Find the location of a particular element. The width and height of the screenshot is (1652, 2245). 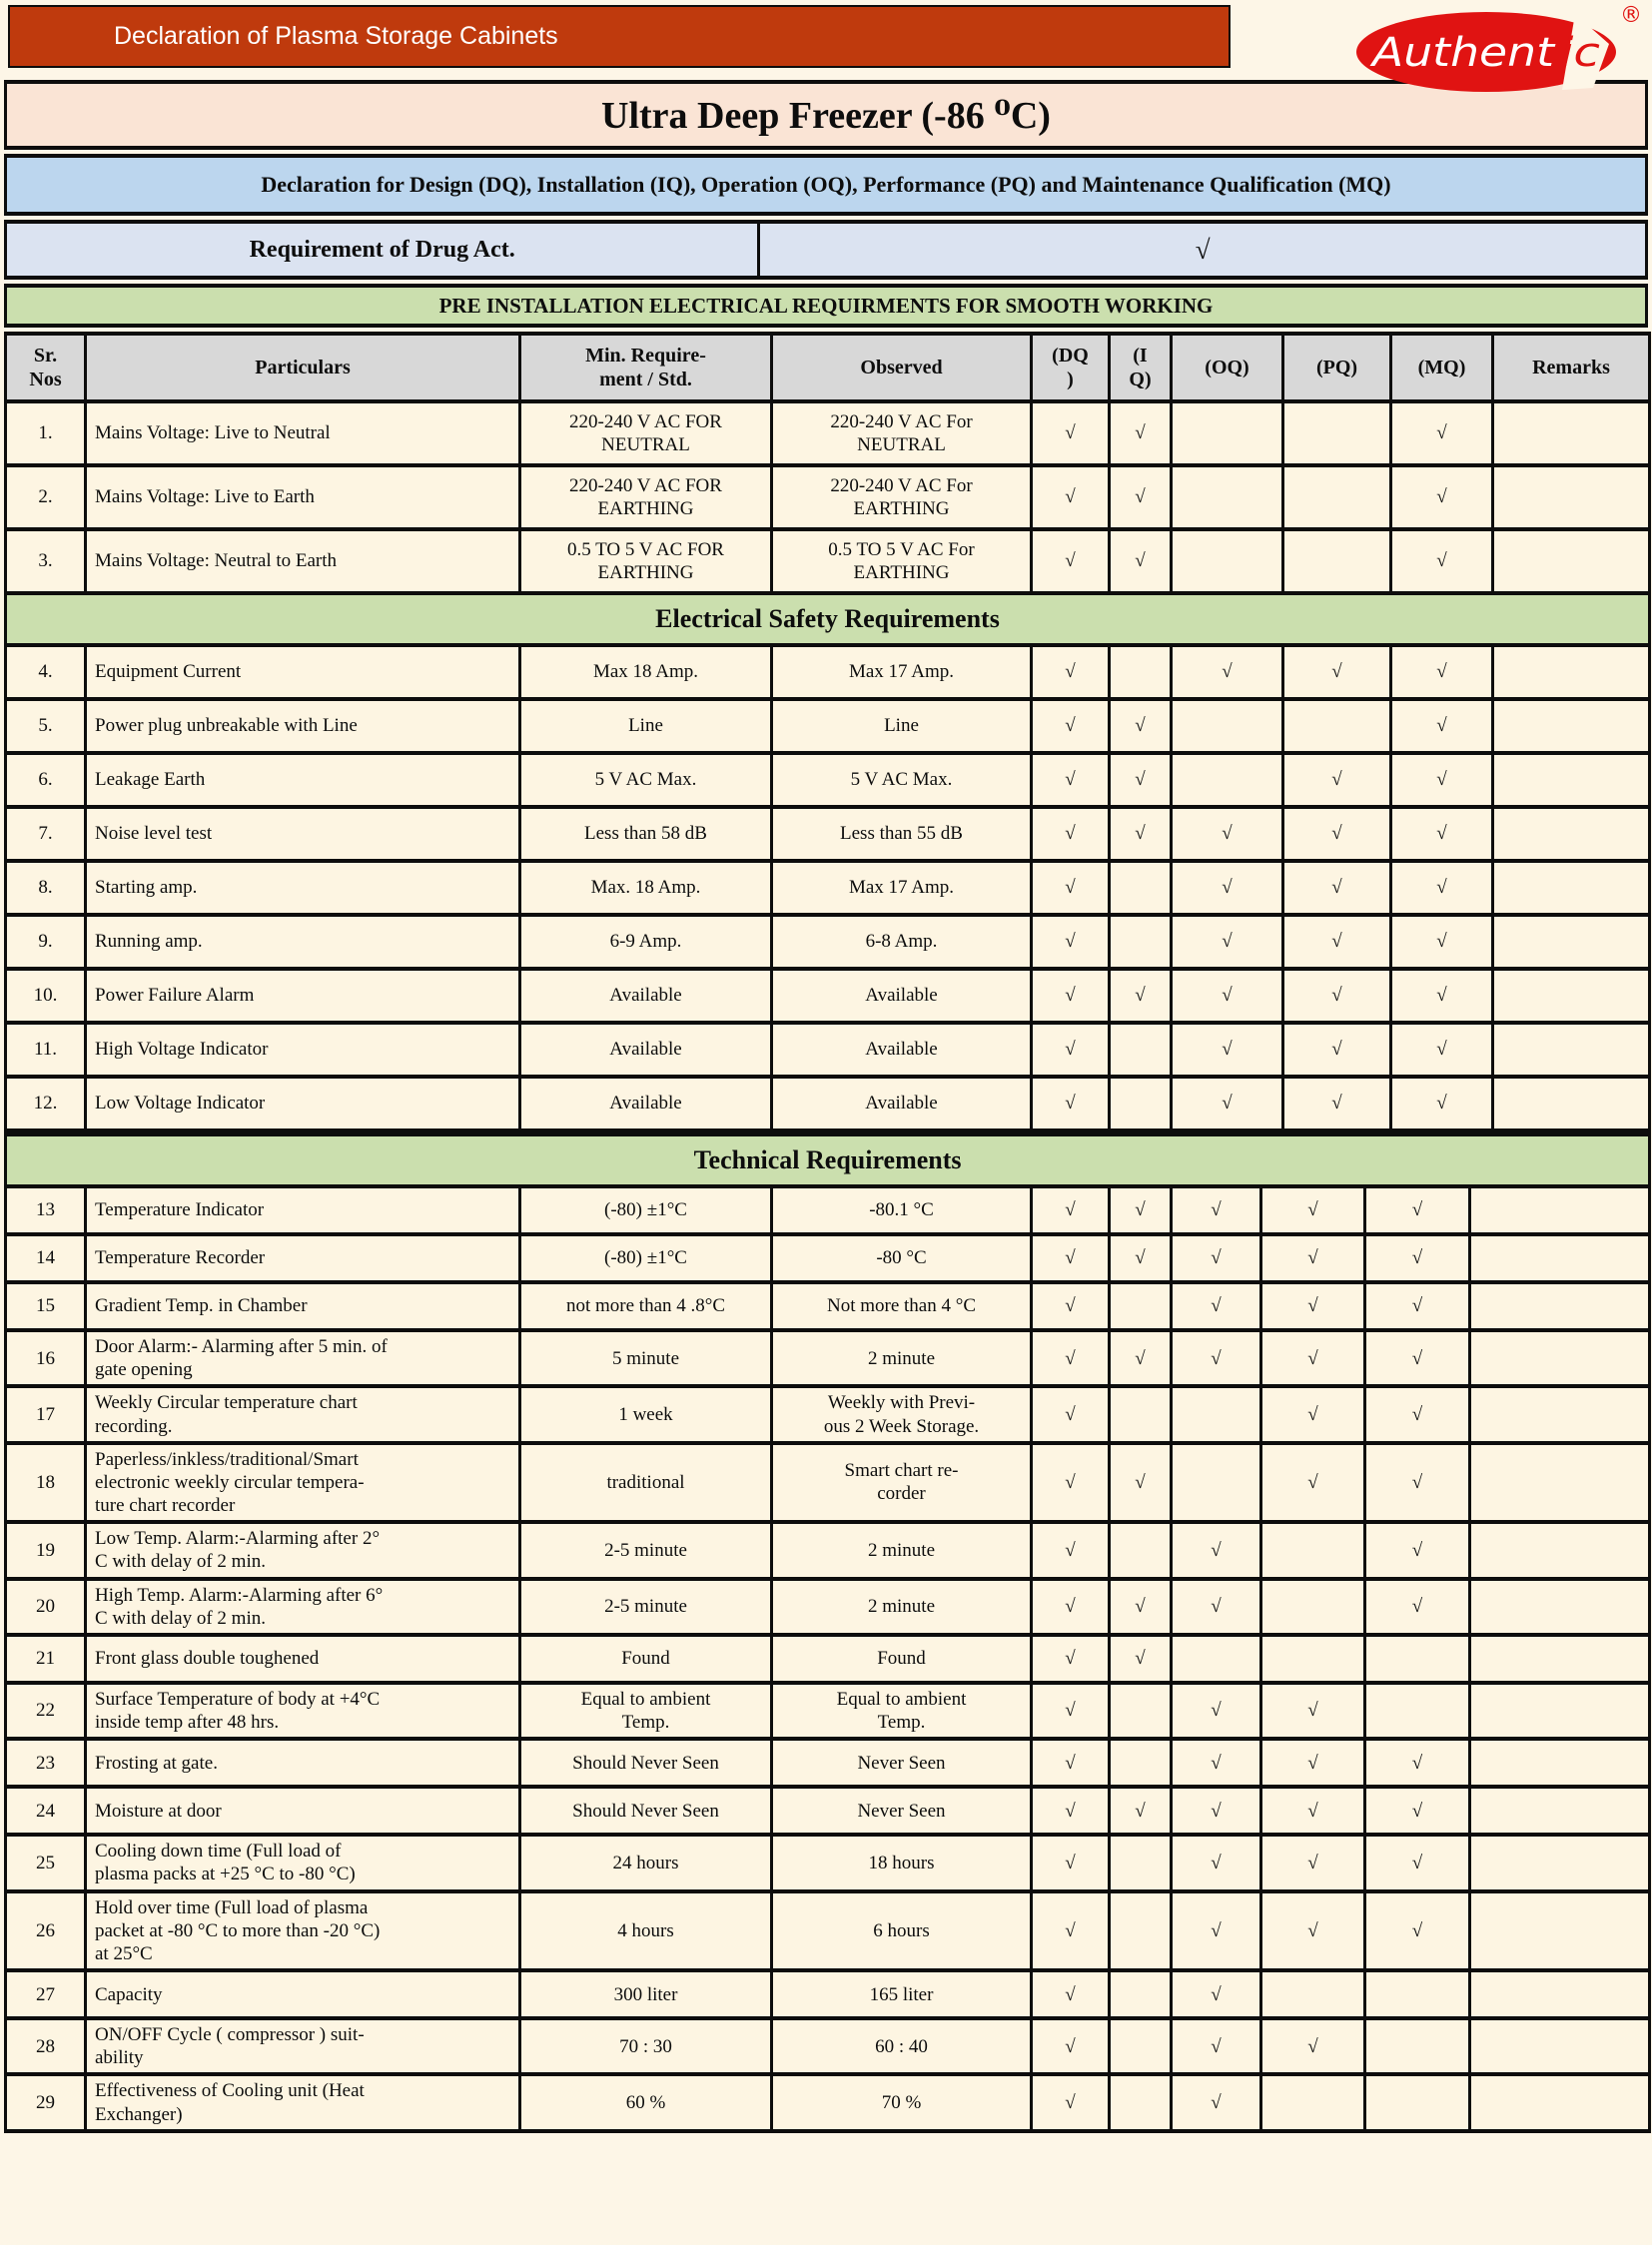

cell-obs: 70 % is located at coordinates (901, 2103).